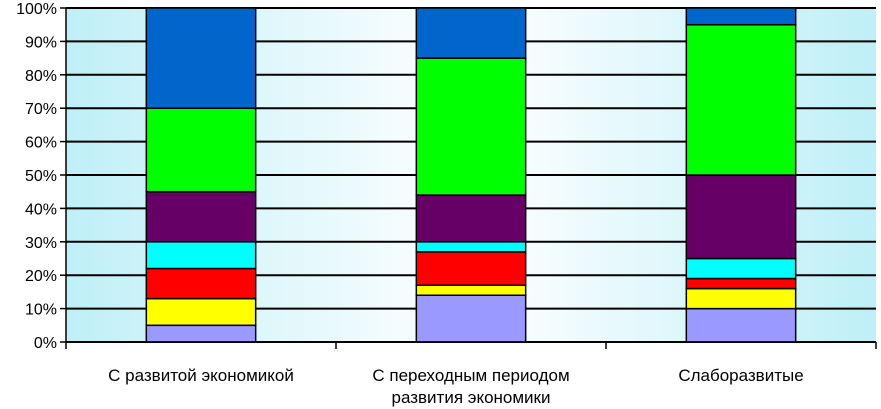 Image resolution: width=881 pixels, height=409 pixels. What do you see at coordinates (41, 176) in the screenshot?
I see `y-tick-label: 50%` at bounding box center [41, 176].